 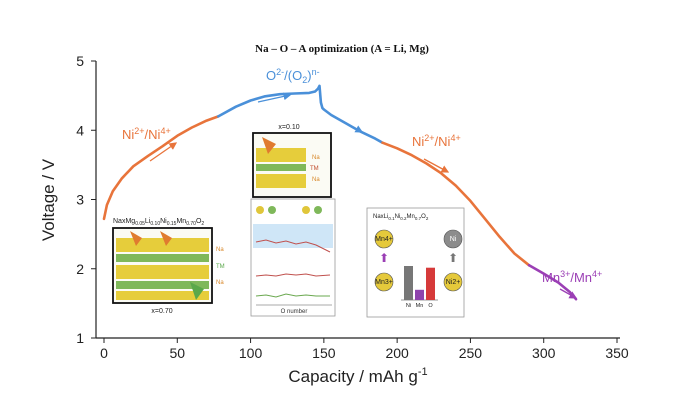 I want to click on inset-left-caption: x=0.70, so click(x=161, y=311).